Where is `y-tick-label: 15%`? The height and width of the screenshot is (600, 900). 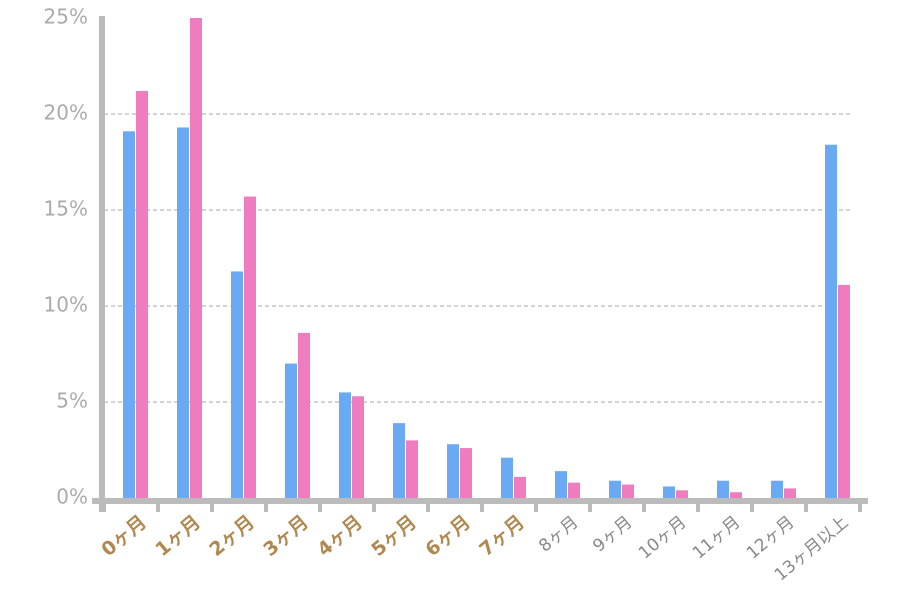 y-tick-label: 15% is located at coordinates (66, 209).